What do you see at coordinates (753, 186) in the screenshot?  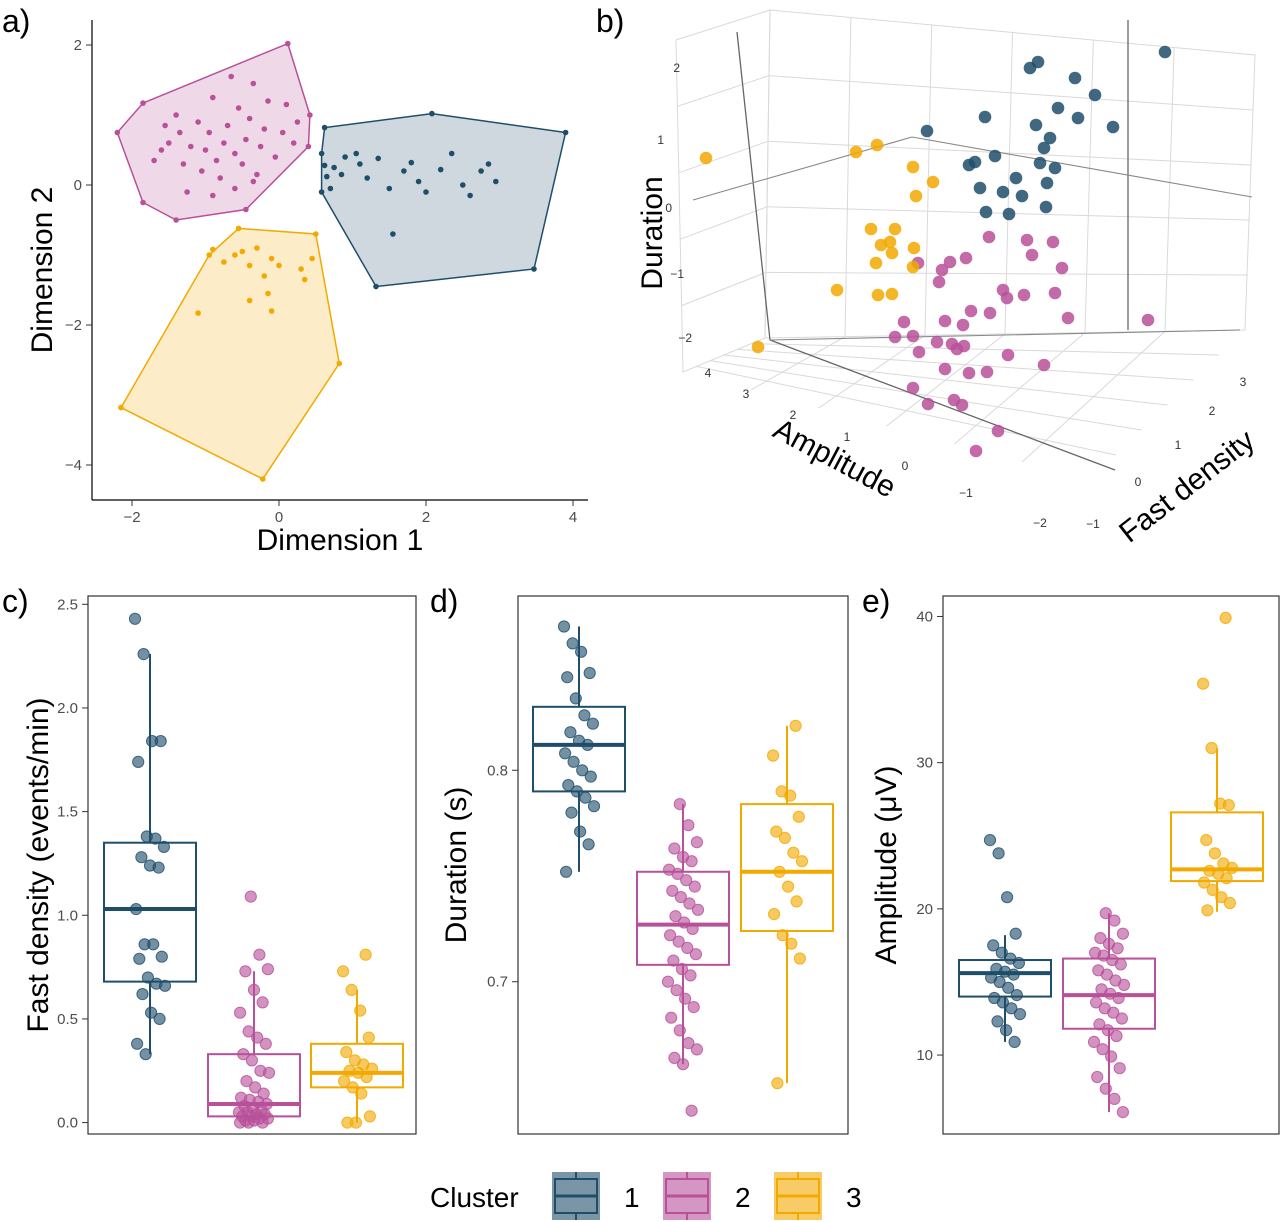 I see `axis-duration-3d` at bounding box center [753, 186].